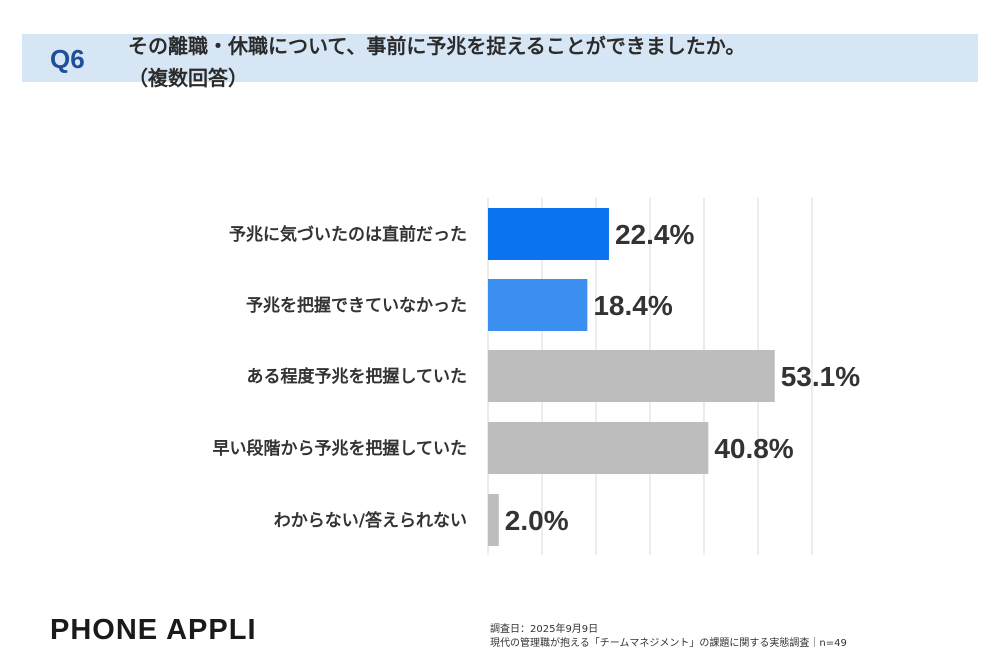 Image resolution: width=1000 pixels, height=667 pixels. I want to click on question-note: （複数回答）, so click(188, 78).